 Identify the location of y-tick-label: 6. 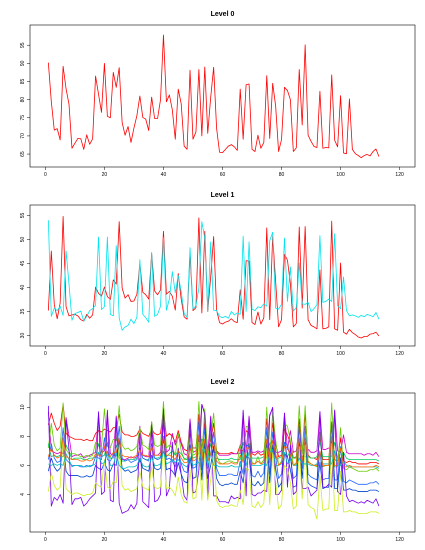
(23, 465).